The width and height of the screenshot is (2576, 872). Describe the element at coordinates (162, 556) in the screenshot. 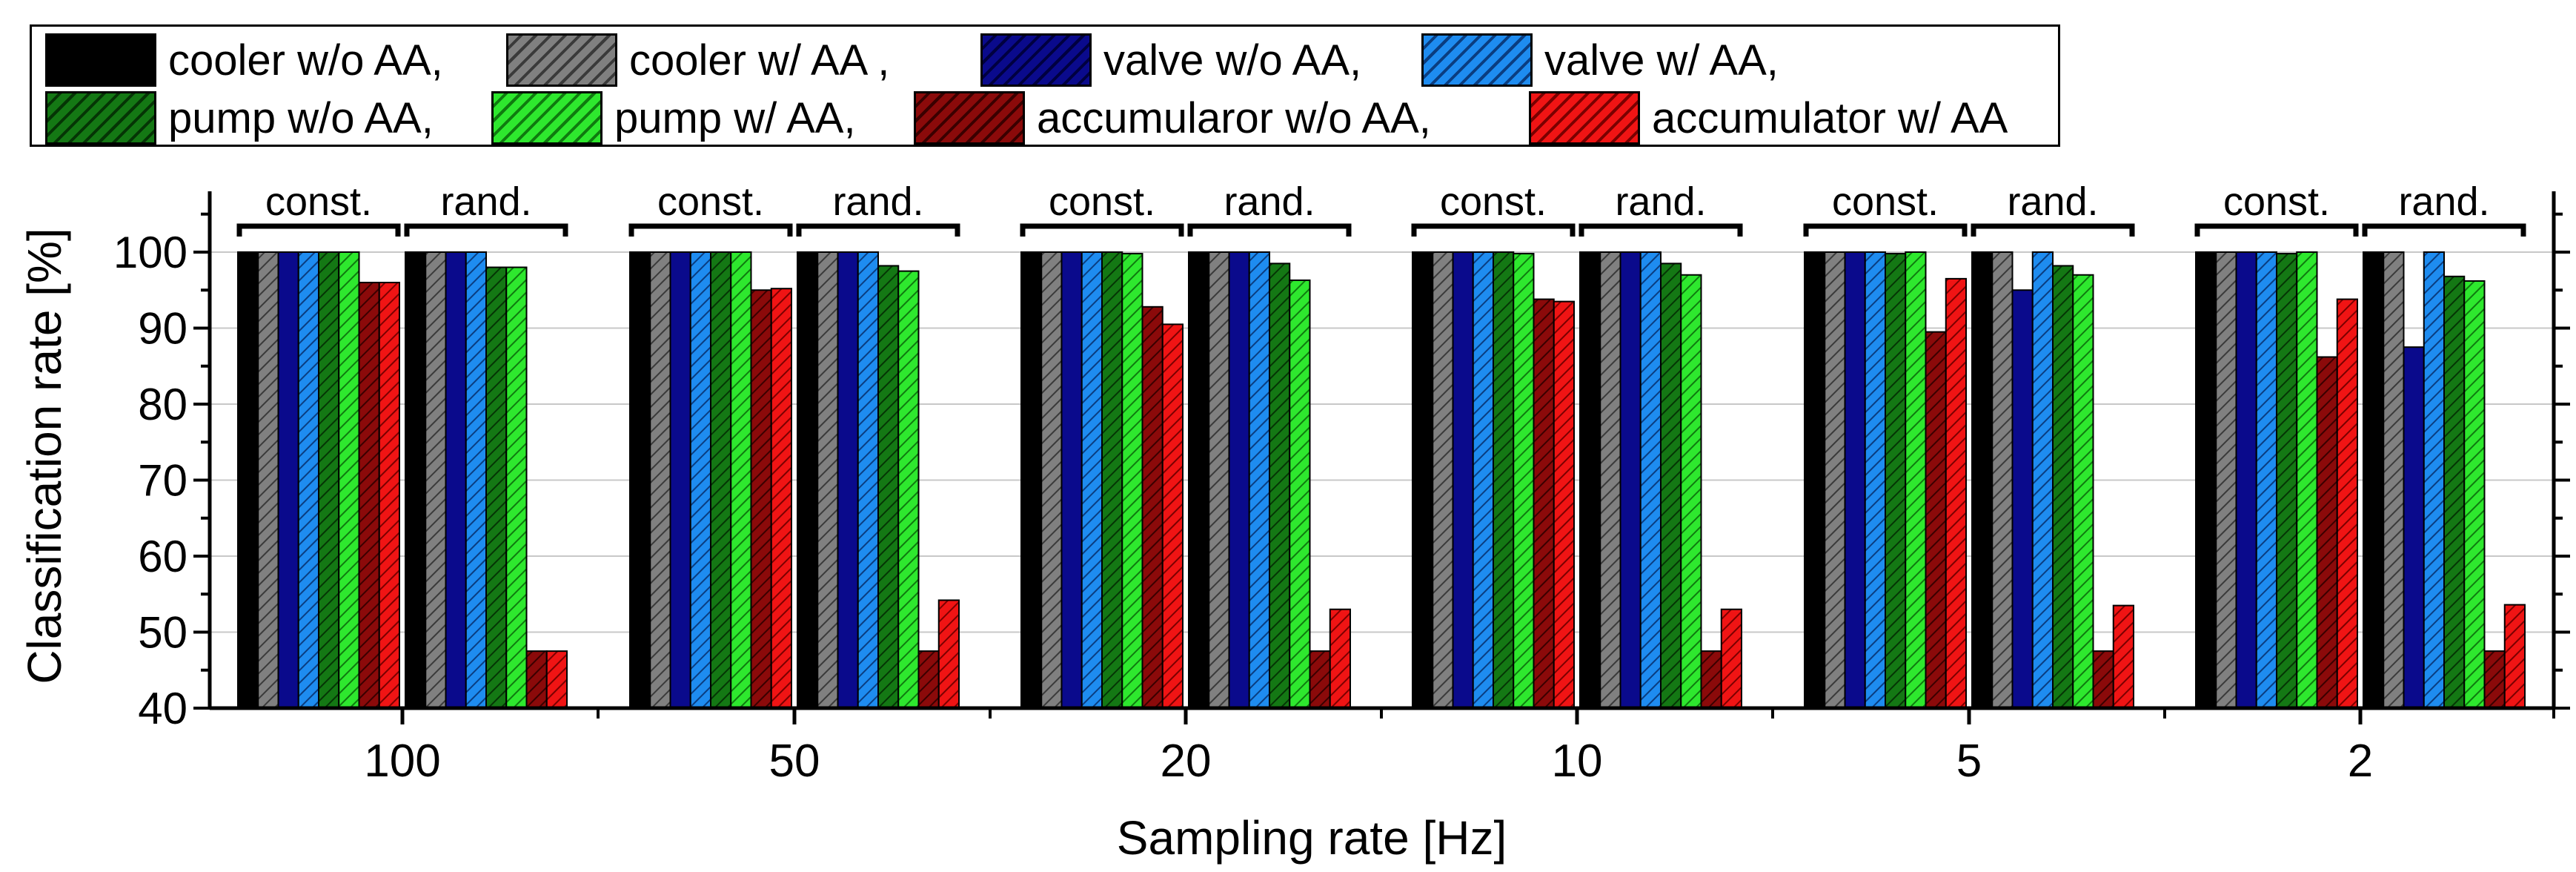

I see `y-tick-label: 60` at that location.